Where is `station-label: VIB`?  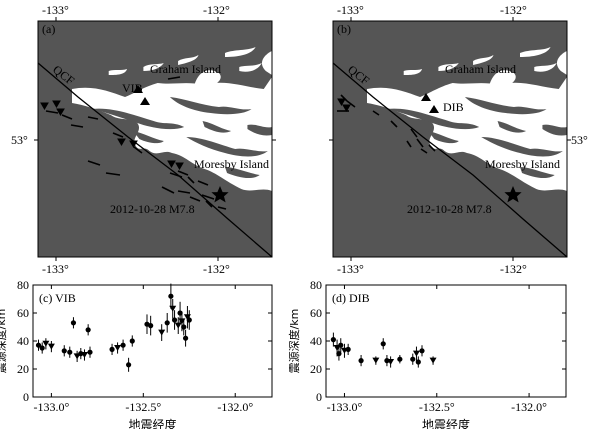 station-label: VIB is located at coordinates (132, 88).